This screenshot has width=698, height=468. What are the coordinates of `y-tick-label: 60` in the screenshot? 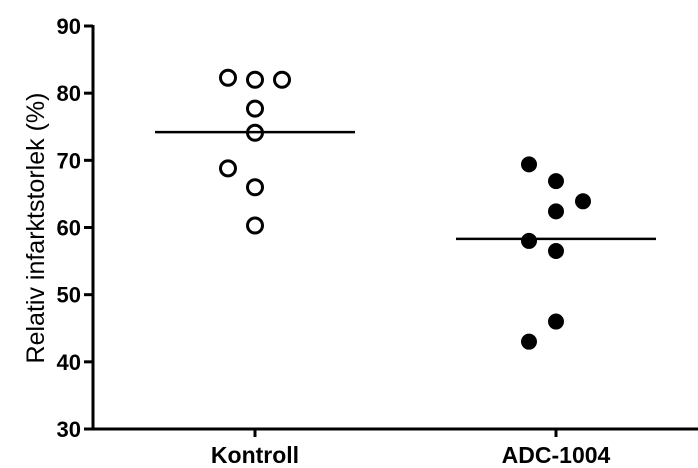 It's located at (69, 228).